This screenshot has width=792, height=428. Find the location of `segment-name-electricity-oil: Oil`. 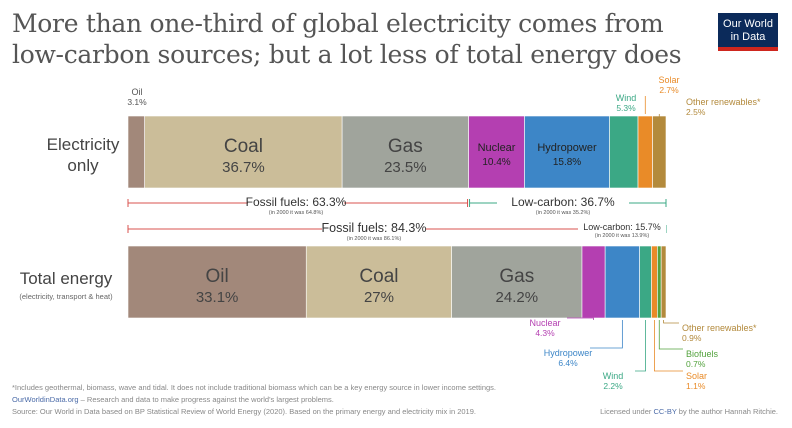

segment-name-electricity-oil: Oil is located at coordinates (137, 92).